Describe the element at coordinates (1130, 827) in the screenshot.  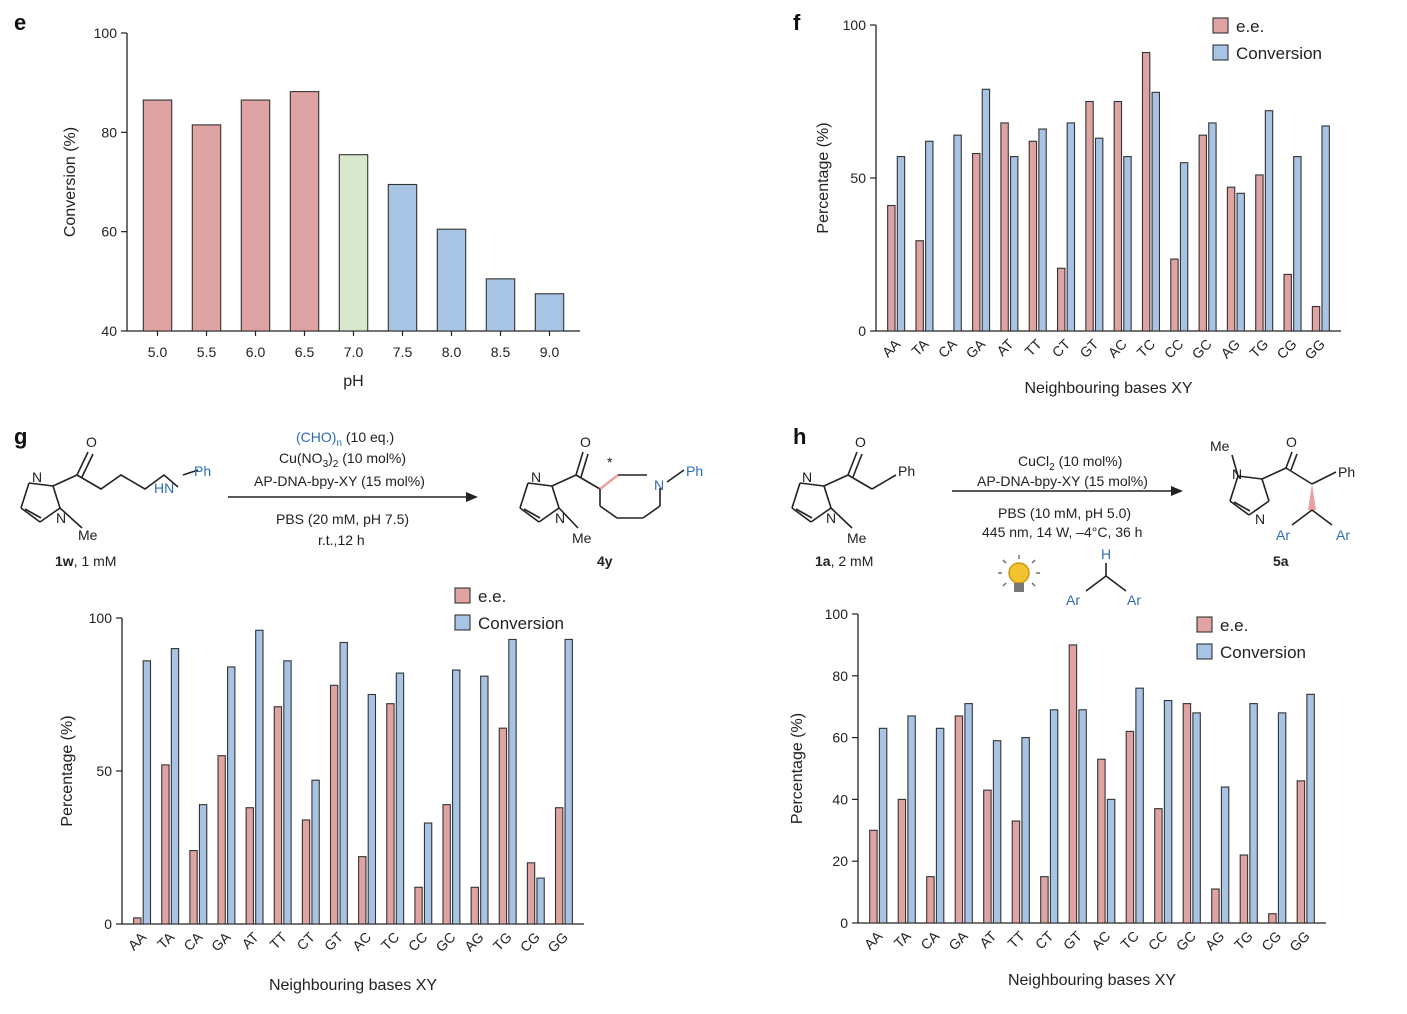
I see `bar-h-ee-TC` at that location.